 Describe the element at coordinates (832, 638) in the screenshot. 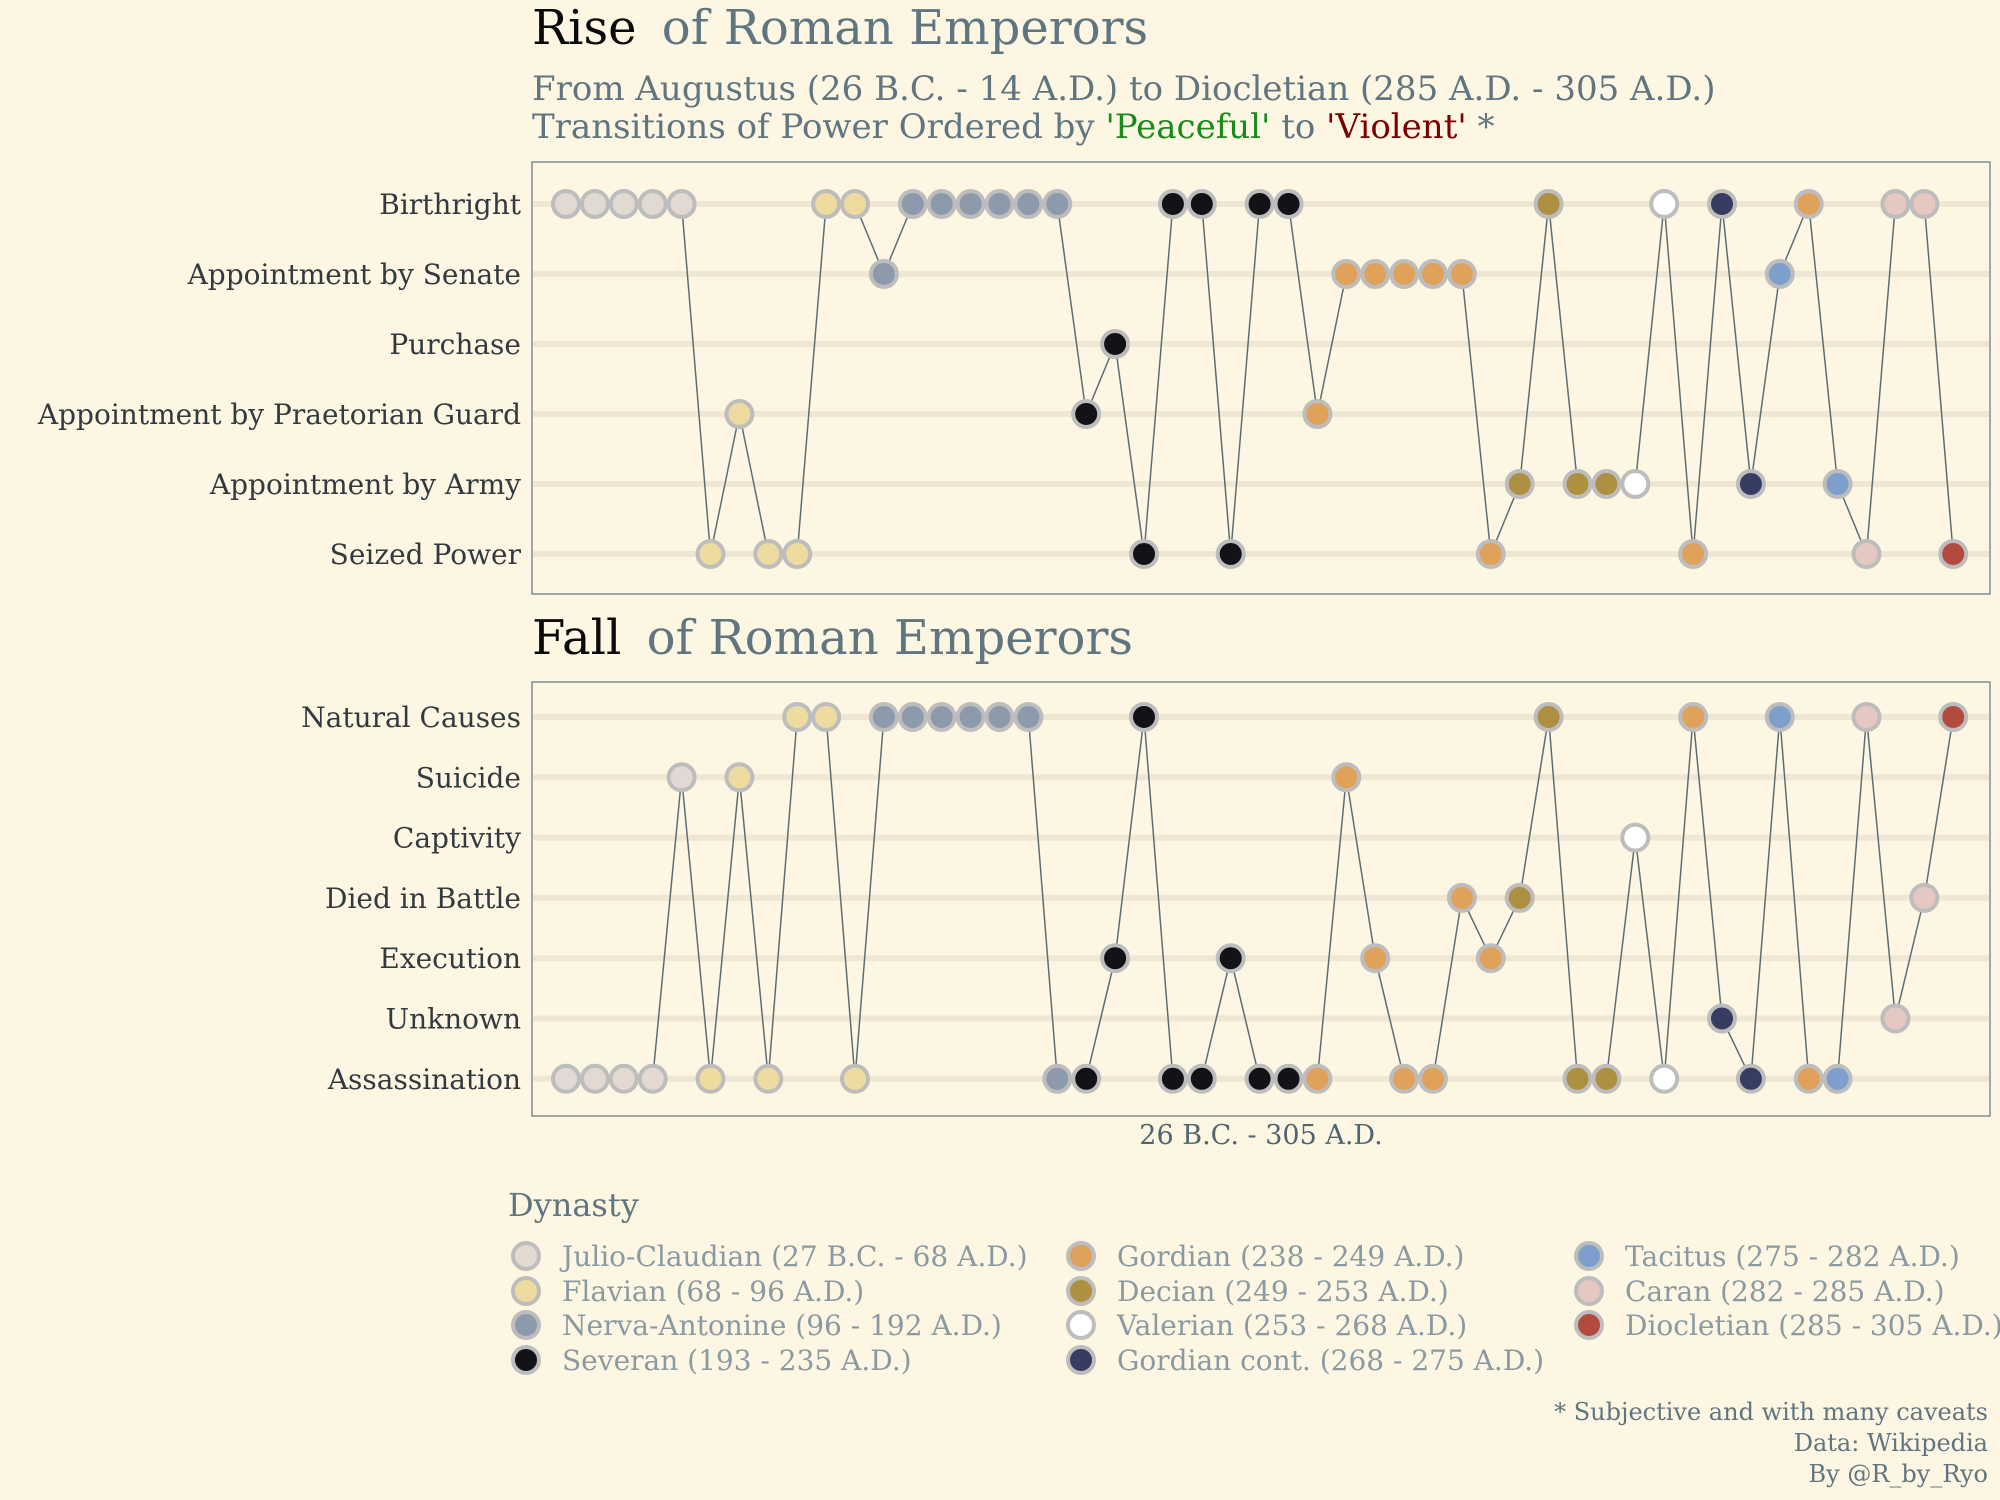

I see `fall-title: Fall of Roman Emperors` at that location.